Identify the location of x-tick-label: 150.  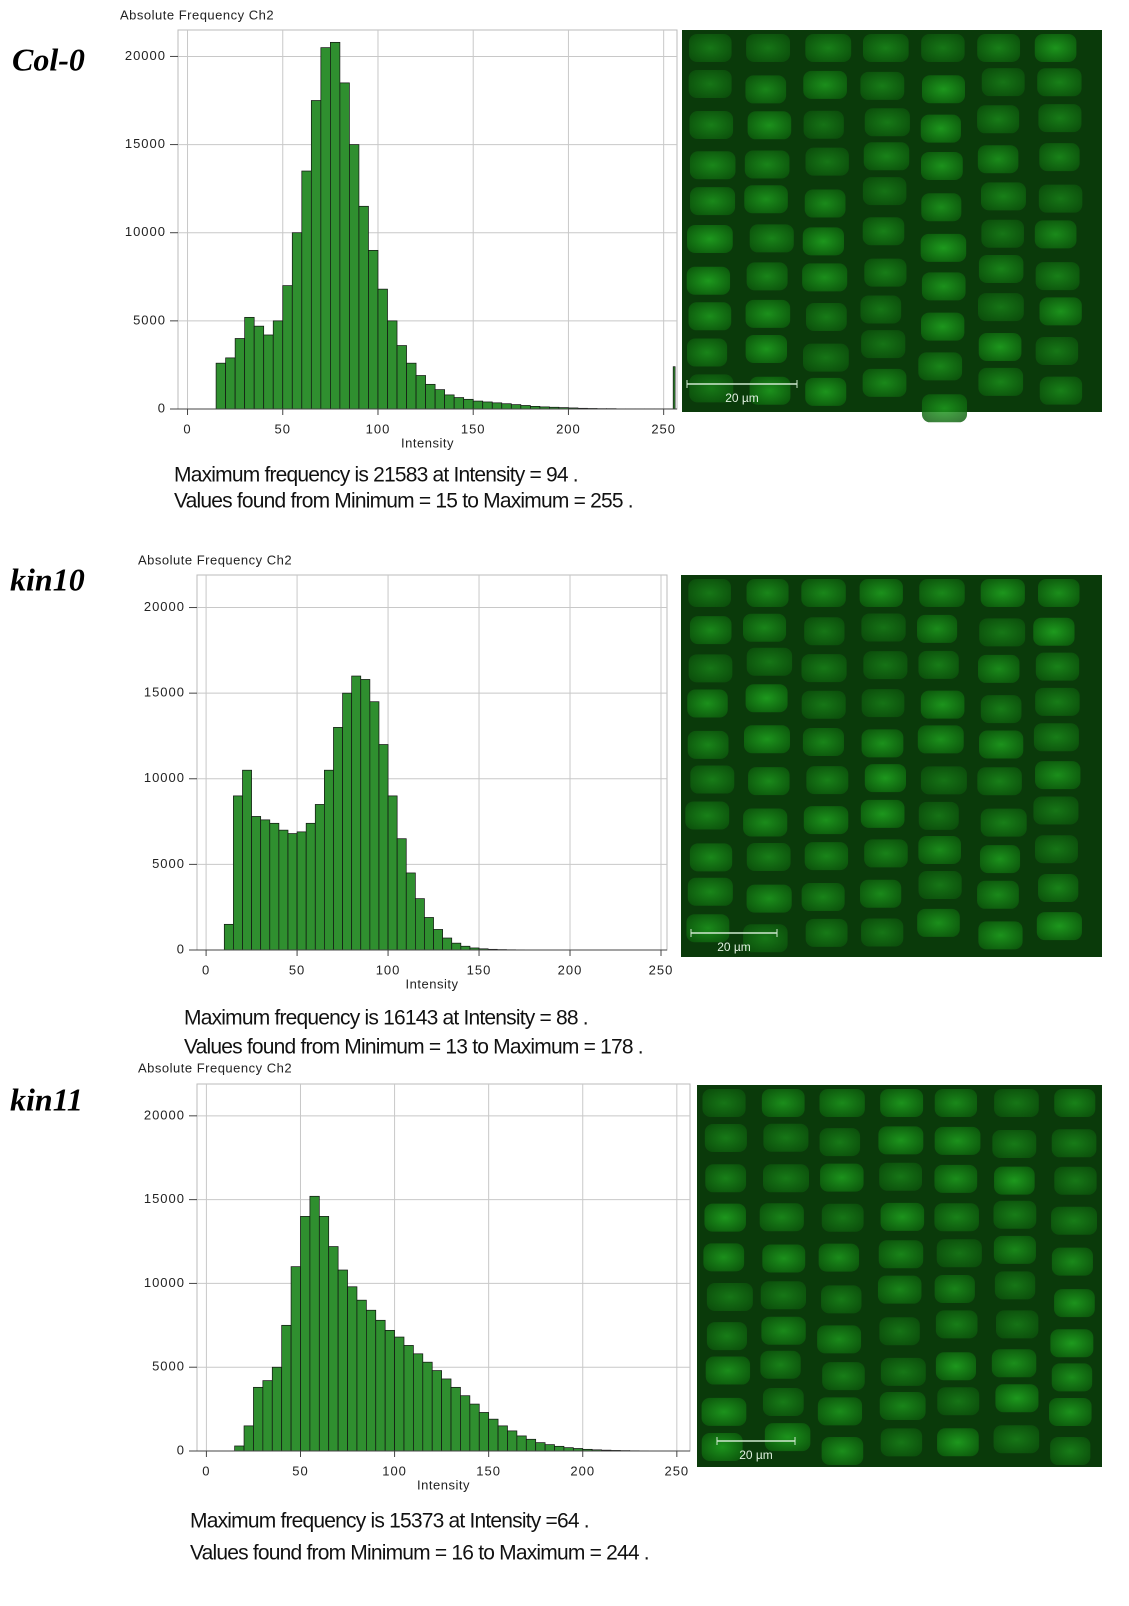
(473, 428).